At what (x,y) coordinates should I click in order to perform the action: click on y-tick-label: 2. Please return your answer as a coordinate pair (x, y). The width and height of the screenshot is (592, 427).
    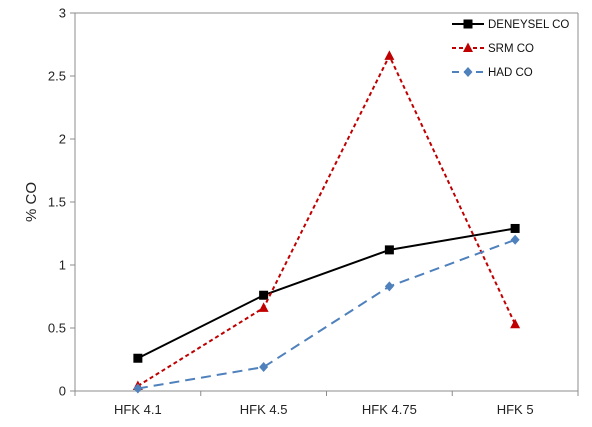
    Looking at the image, I should click on (62, 139).